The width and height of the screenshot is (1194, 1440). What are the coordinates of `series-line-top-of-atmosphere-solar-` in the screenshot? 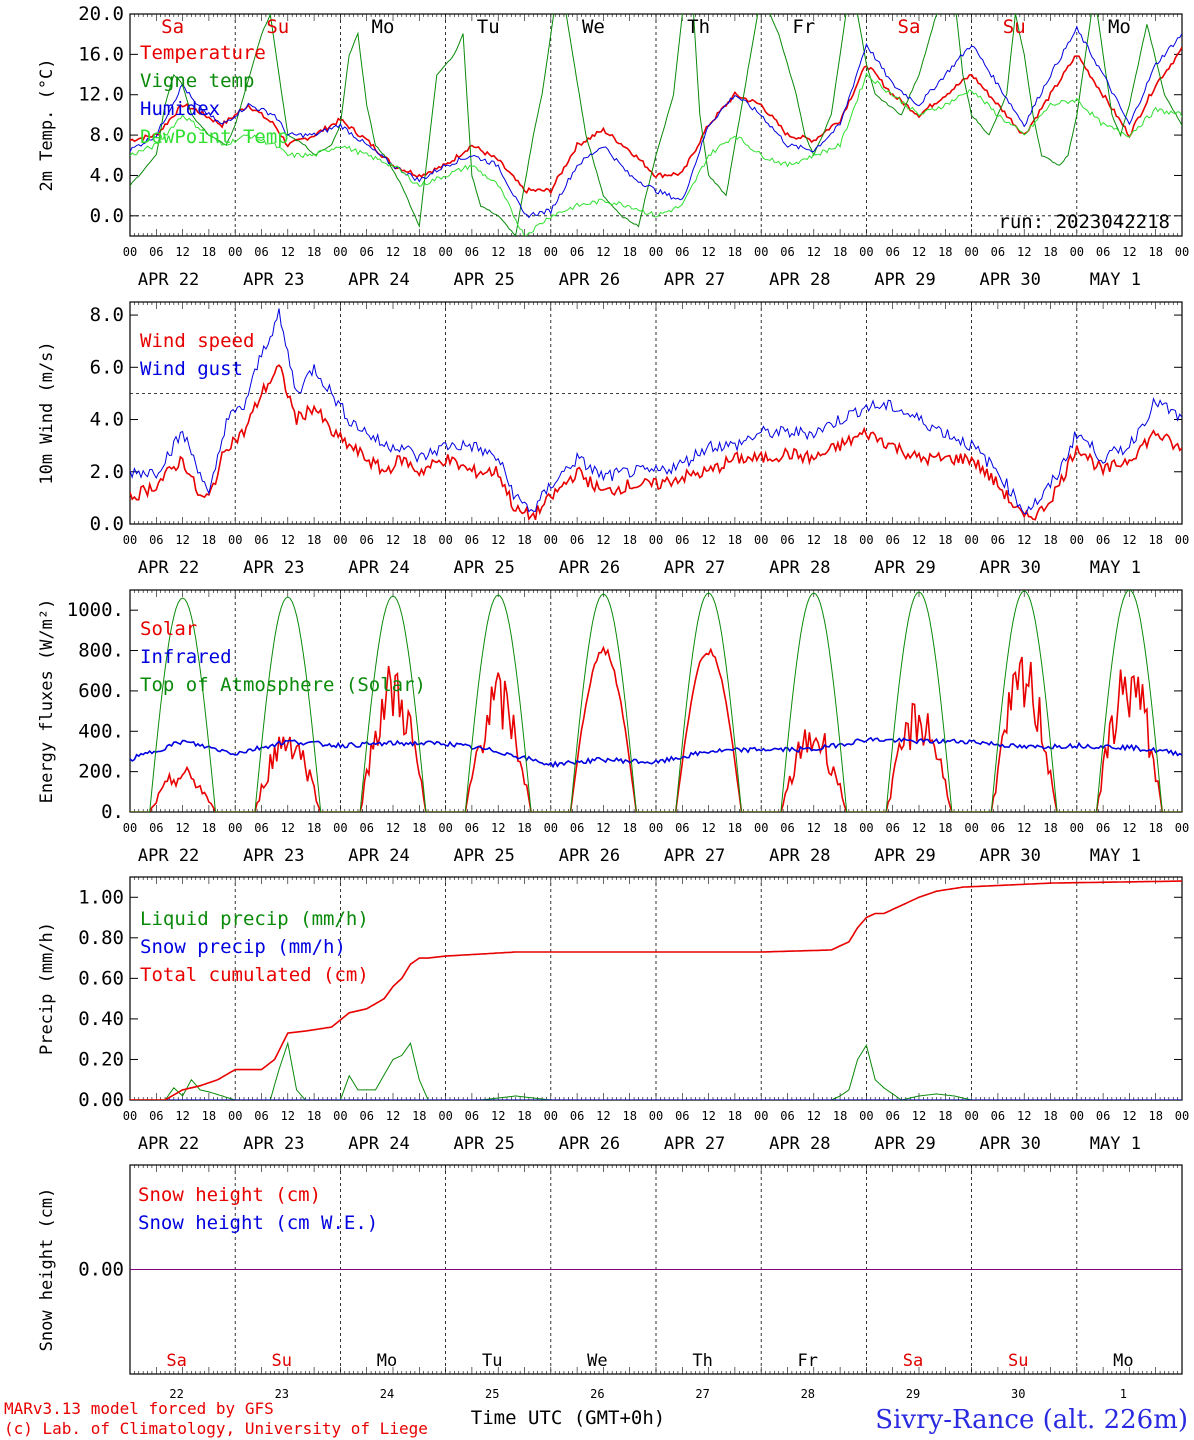 It's located at (656, 701).